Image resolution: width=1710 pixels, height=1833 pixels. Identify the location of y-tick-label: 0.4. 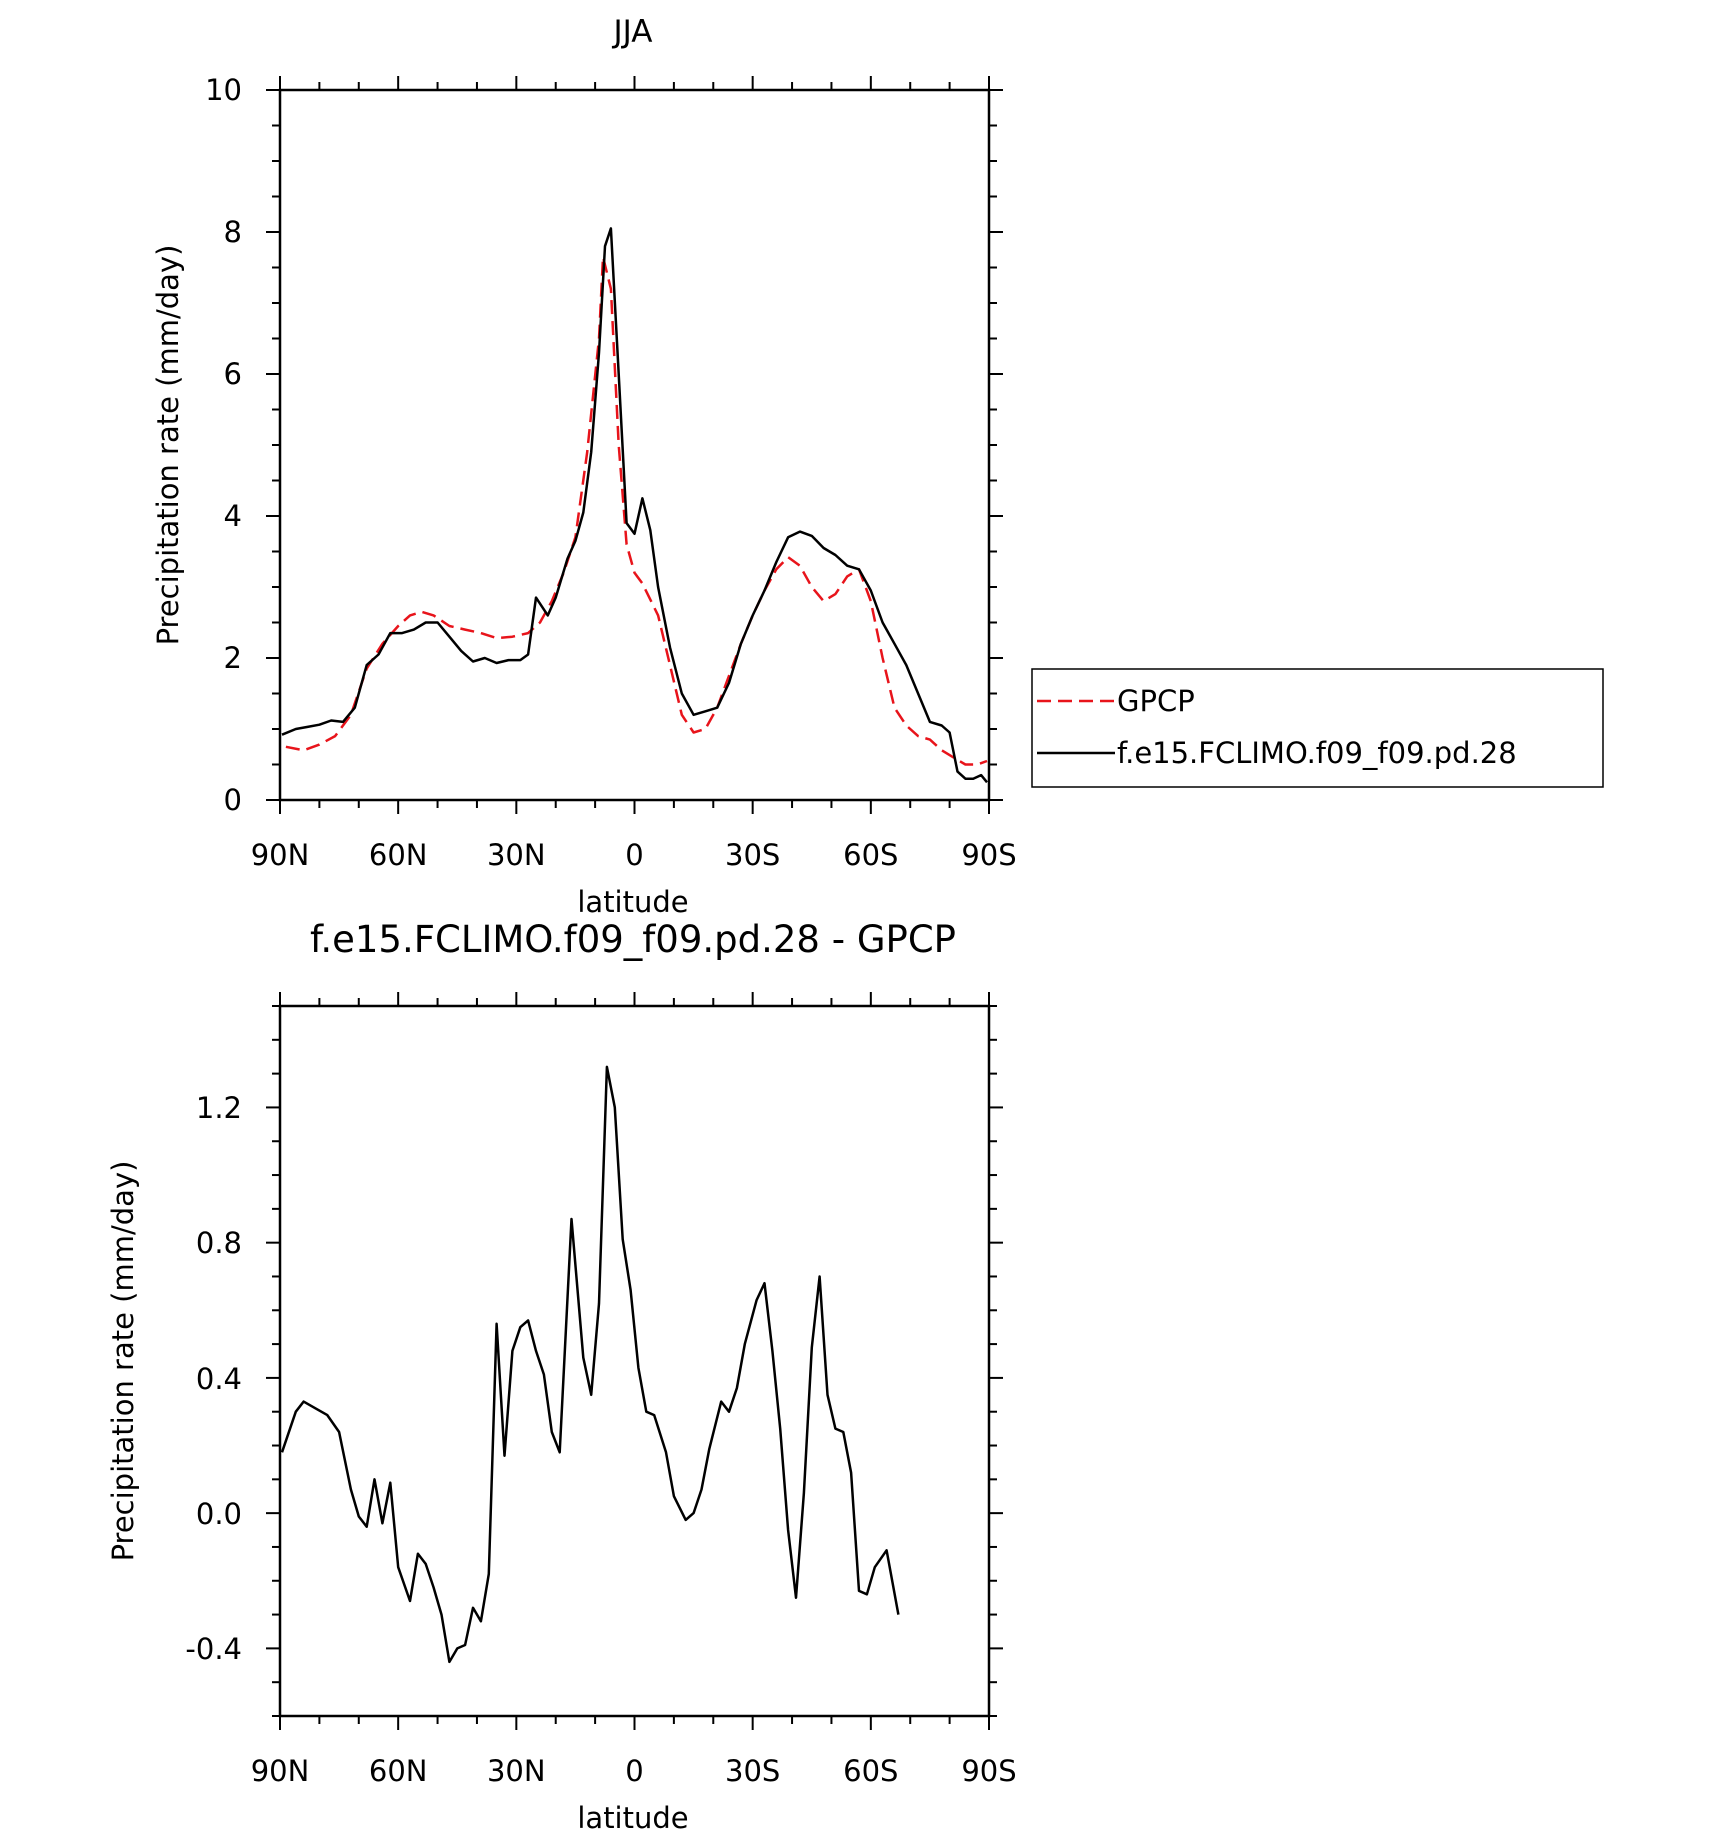
(219, 1379).